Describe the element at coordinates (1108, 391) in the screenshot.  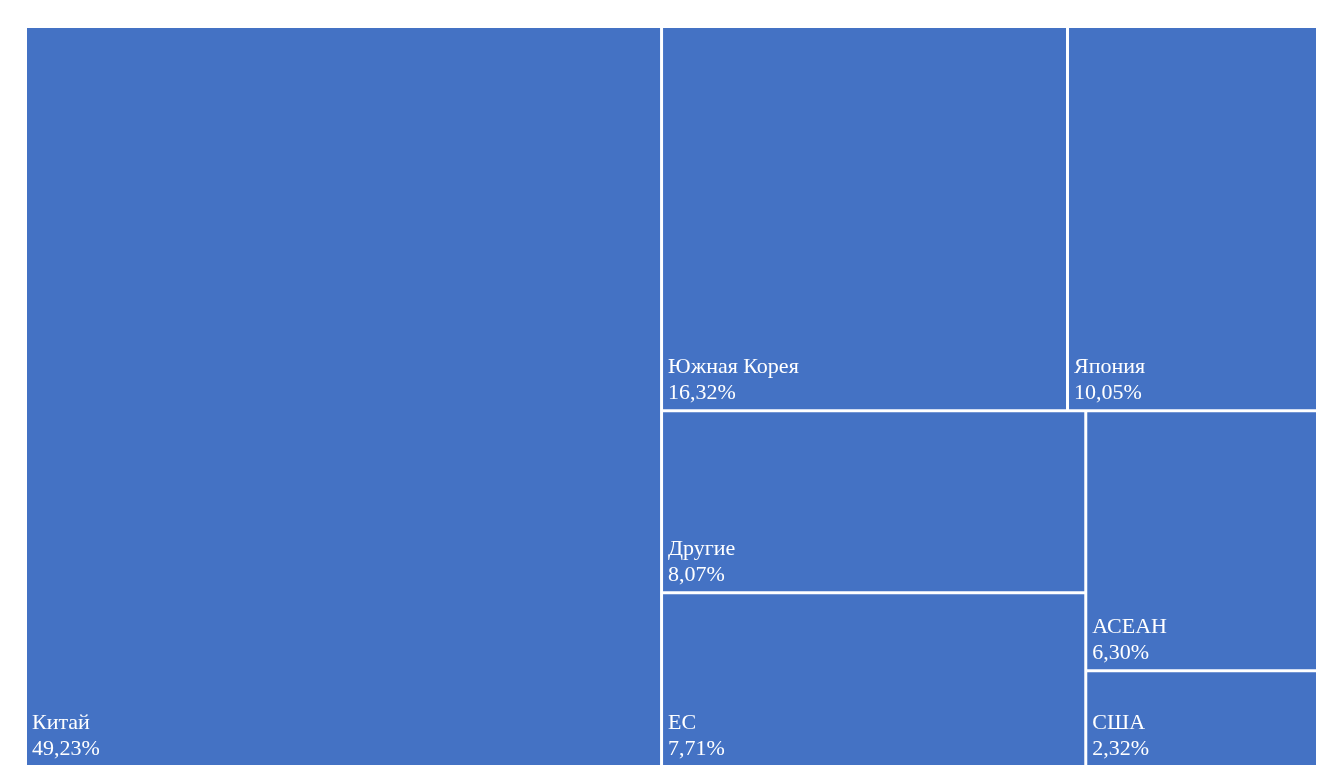
I see `data-label: 10,05%` at that location.